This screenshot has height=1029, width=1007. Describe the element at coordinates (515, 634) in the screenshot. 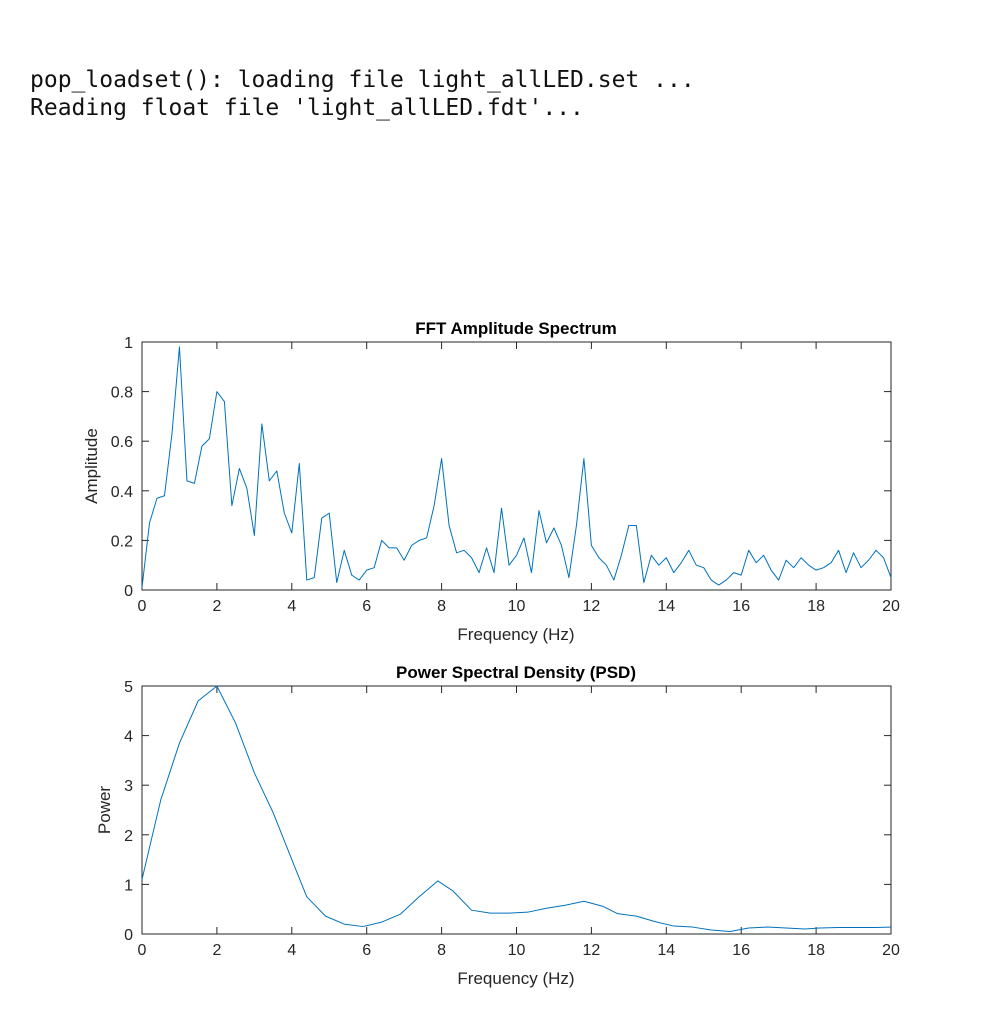

I see `fft-x-axis-label: Frequency (Hz)` at that location.